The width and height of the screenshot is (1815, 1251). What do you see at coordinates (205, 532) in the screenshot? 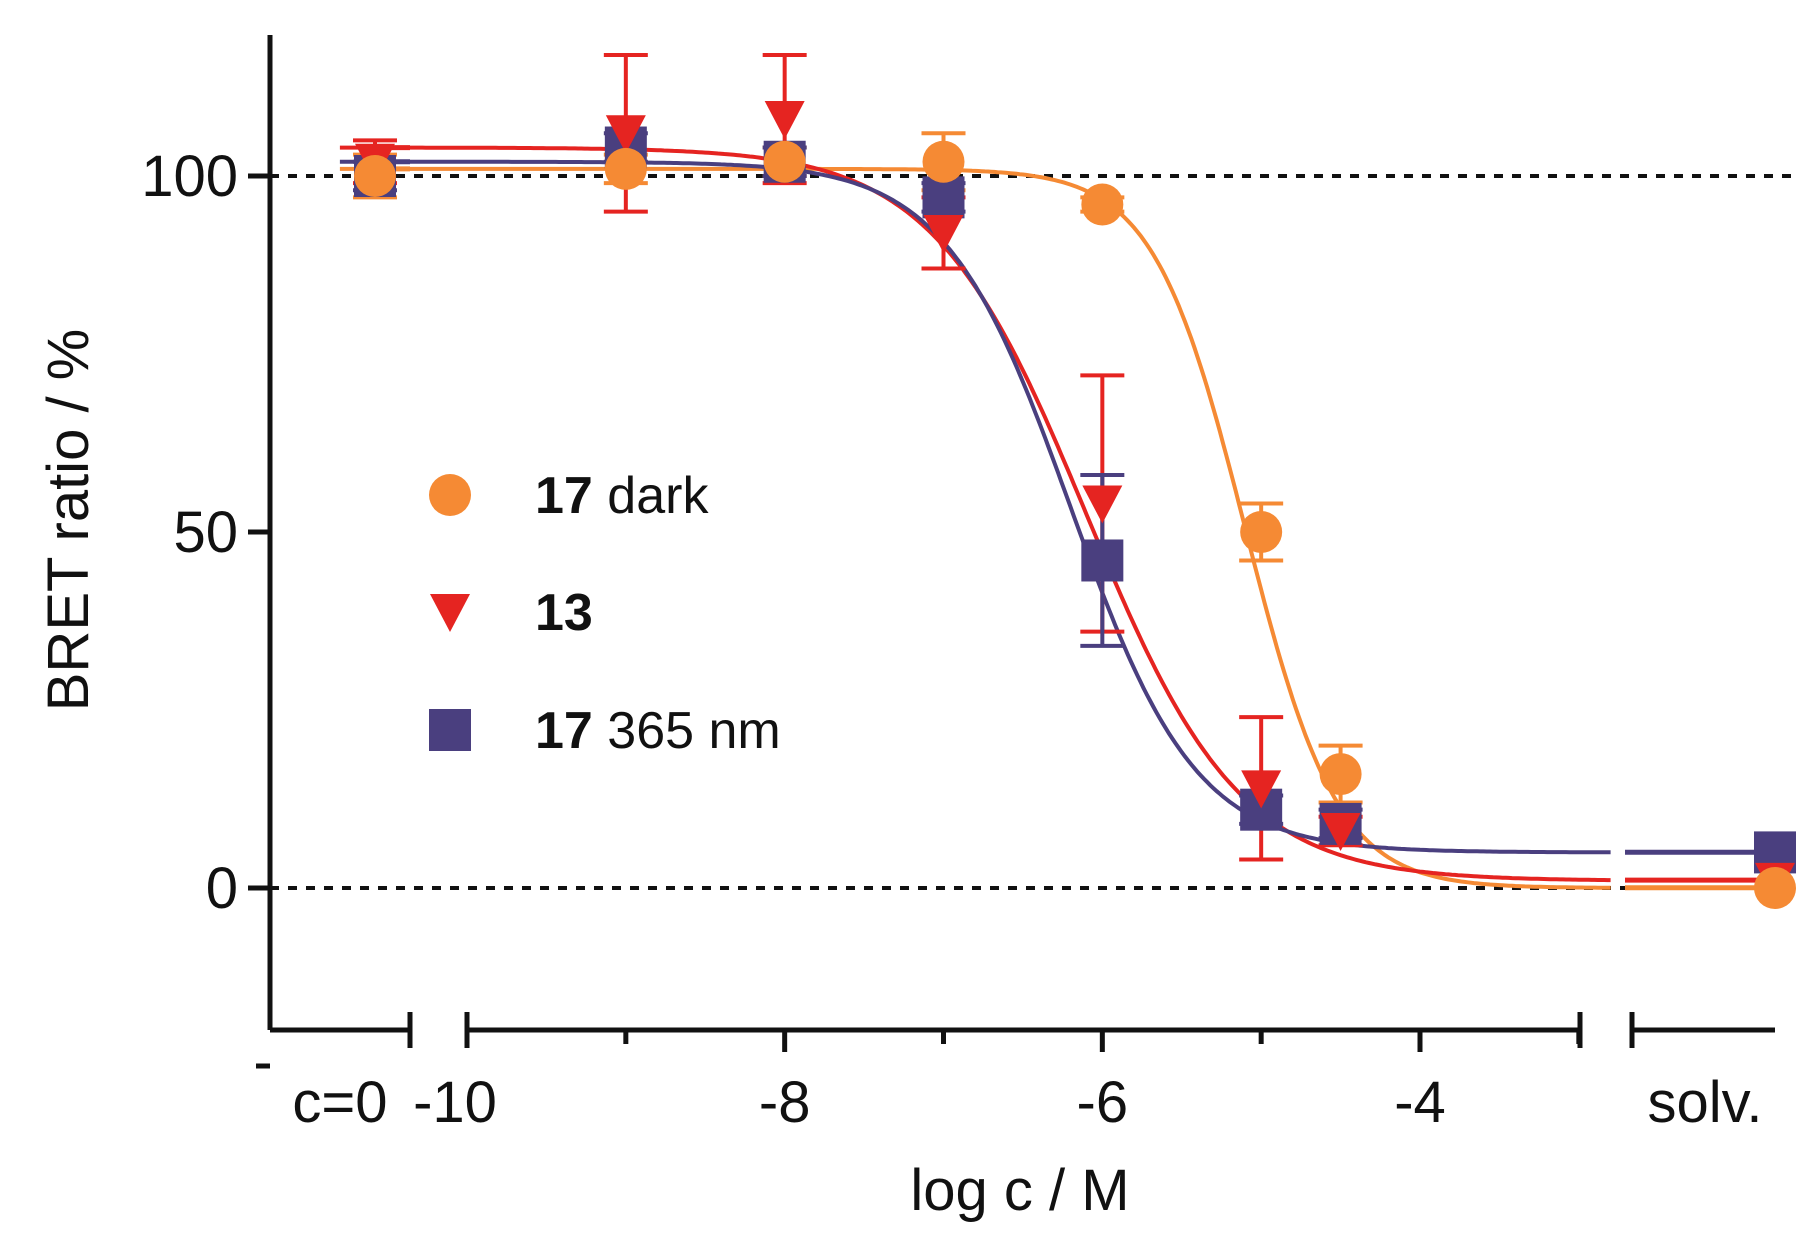
I see `y-tick-label: 50` at bounding box center [205, 532].